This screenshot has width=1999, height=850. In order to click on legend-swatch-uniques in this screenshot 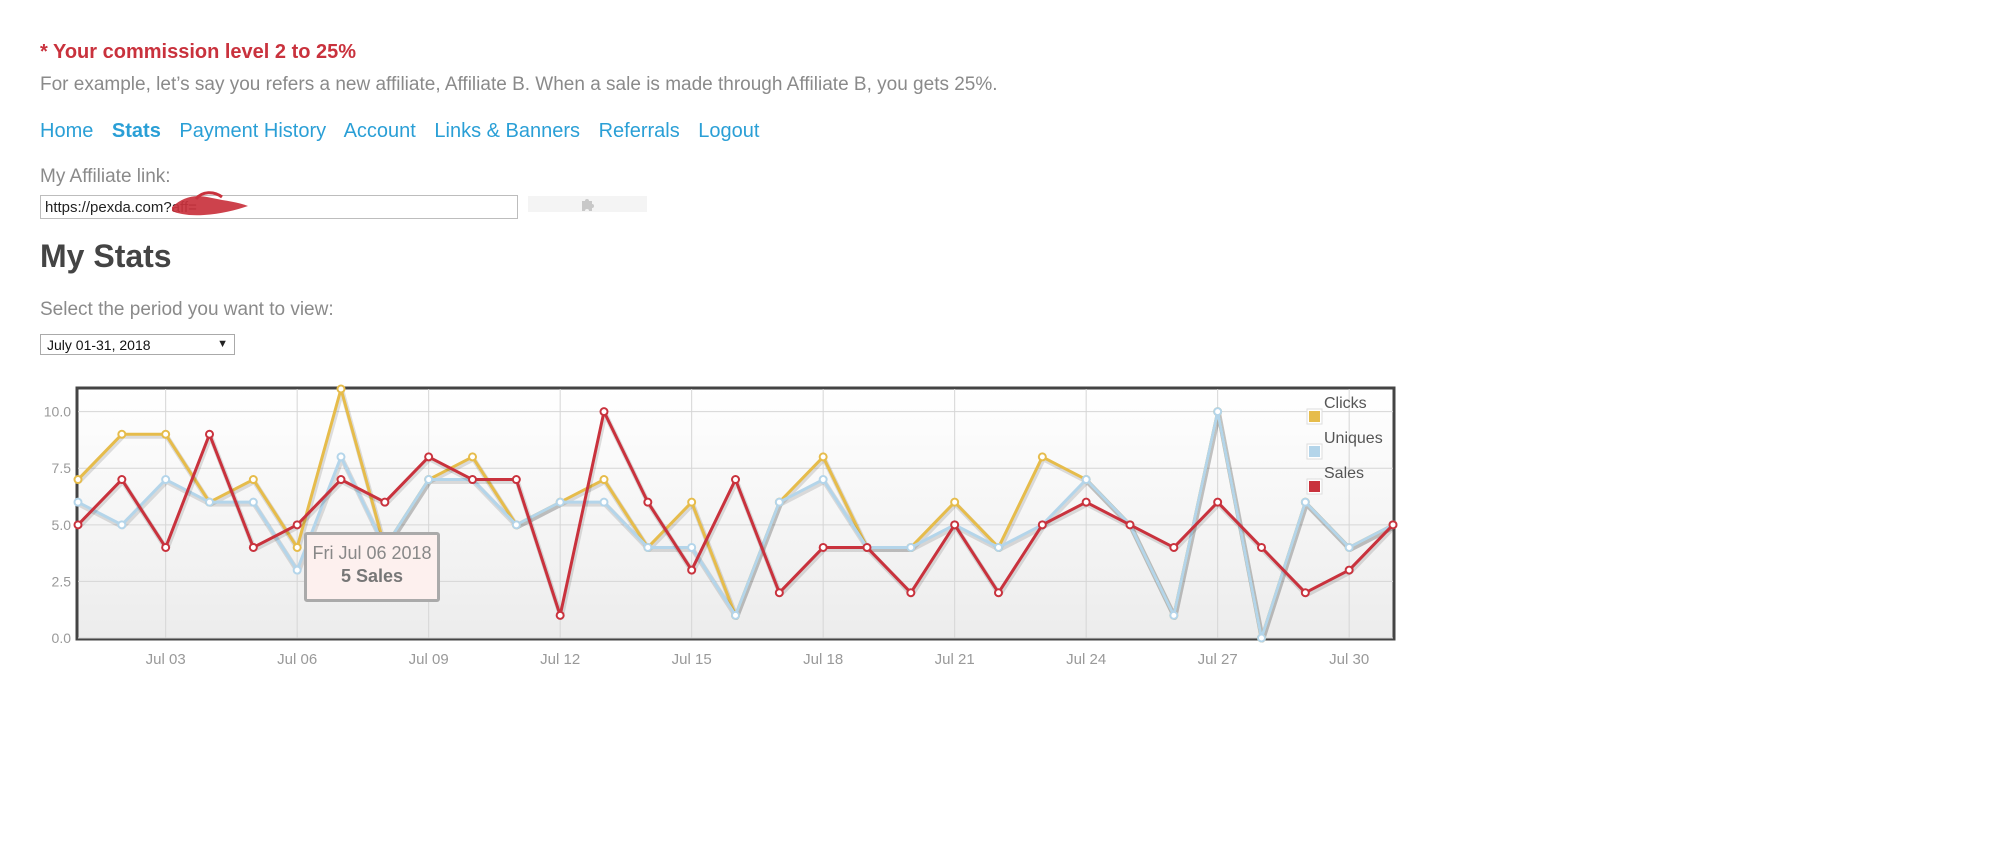, I will do `click(1314, 451)`.